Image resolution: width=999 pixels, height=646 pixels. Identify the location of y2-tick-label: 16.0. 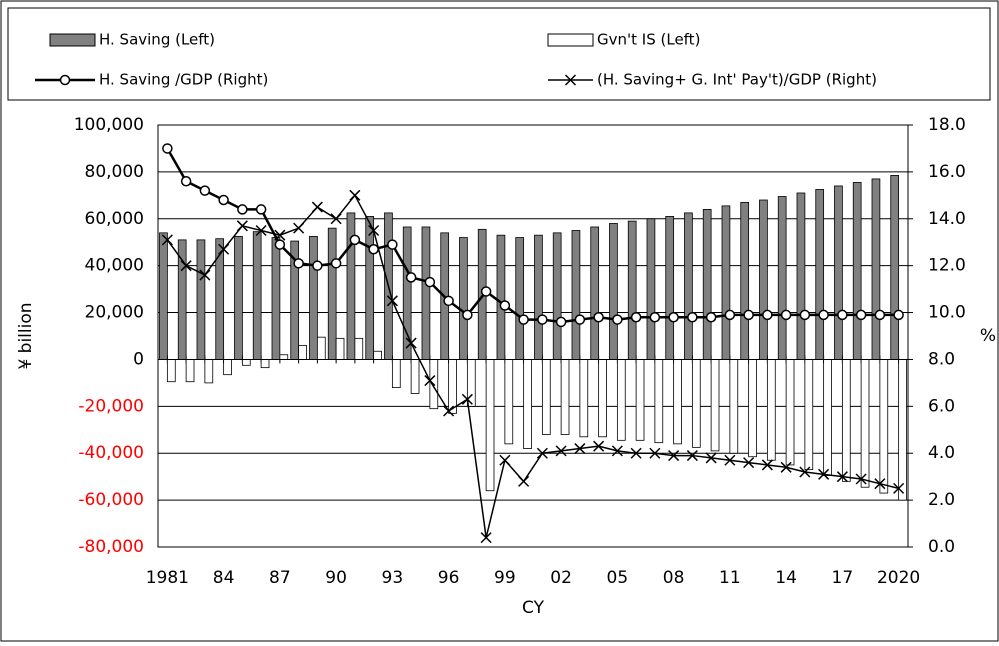
(947, 172).